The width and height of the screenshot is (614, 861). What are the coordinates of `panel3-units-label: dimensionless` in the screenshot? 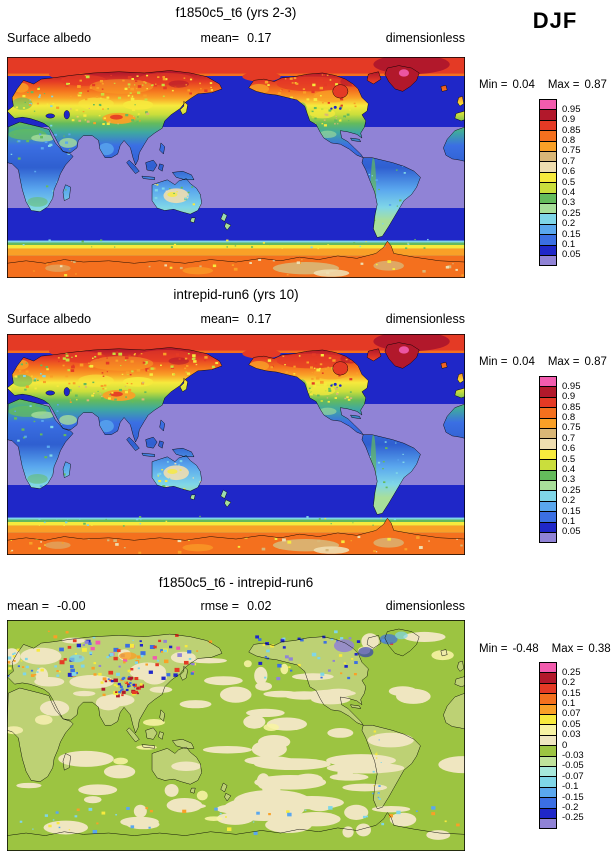 It's located at (425, 606).